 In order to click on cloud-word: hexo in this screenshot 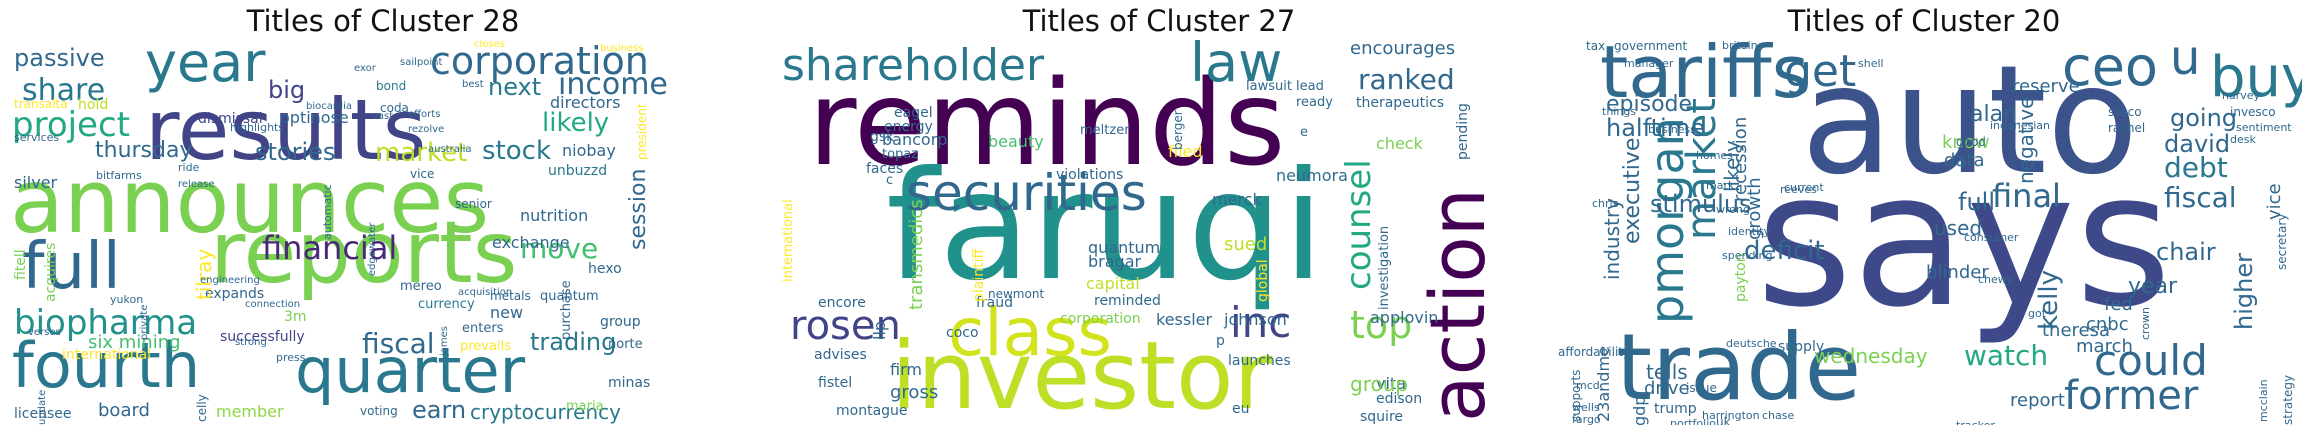, I will do `click(605, 269)`.